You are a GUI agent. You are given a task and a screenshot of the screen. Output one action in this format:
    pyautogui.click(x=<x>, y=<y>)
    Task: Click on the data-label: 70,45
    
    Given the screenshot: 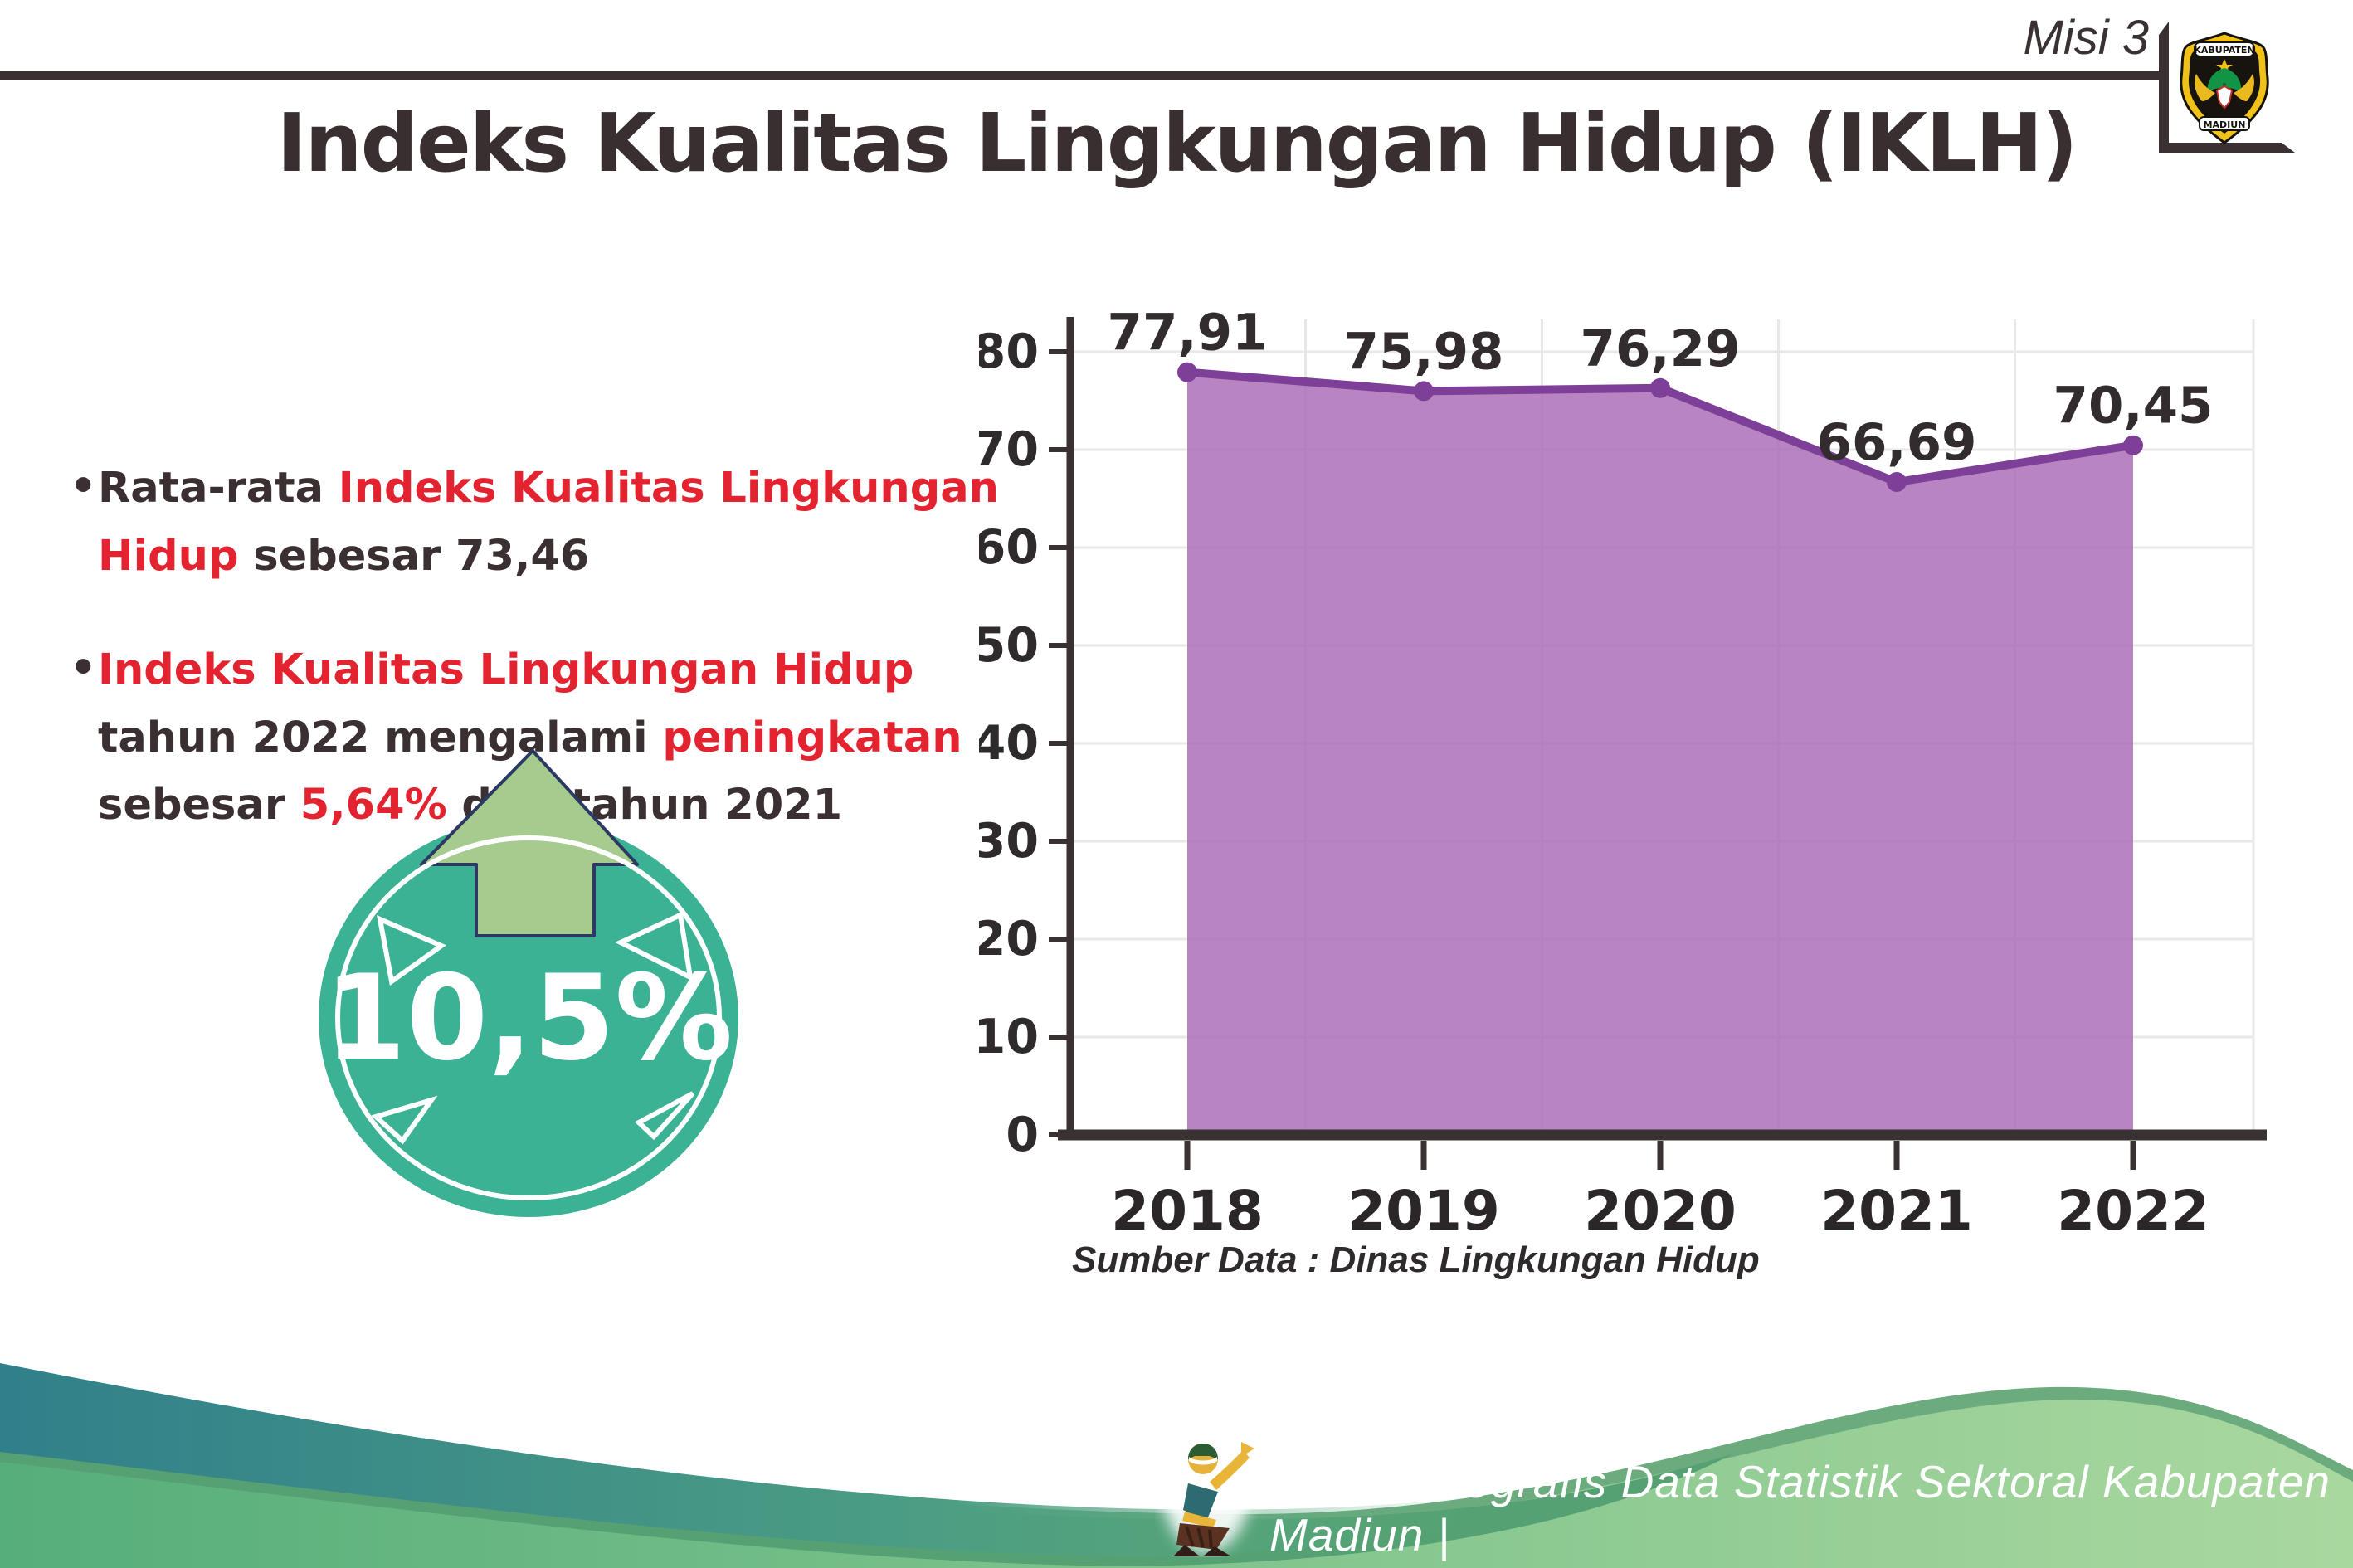 What is the action you would take?
    pyautogui.click(x=2133, y=406)
    